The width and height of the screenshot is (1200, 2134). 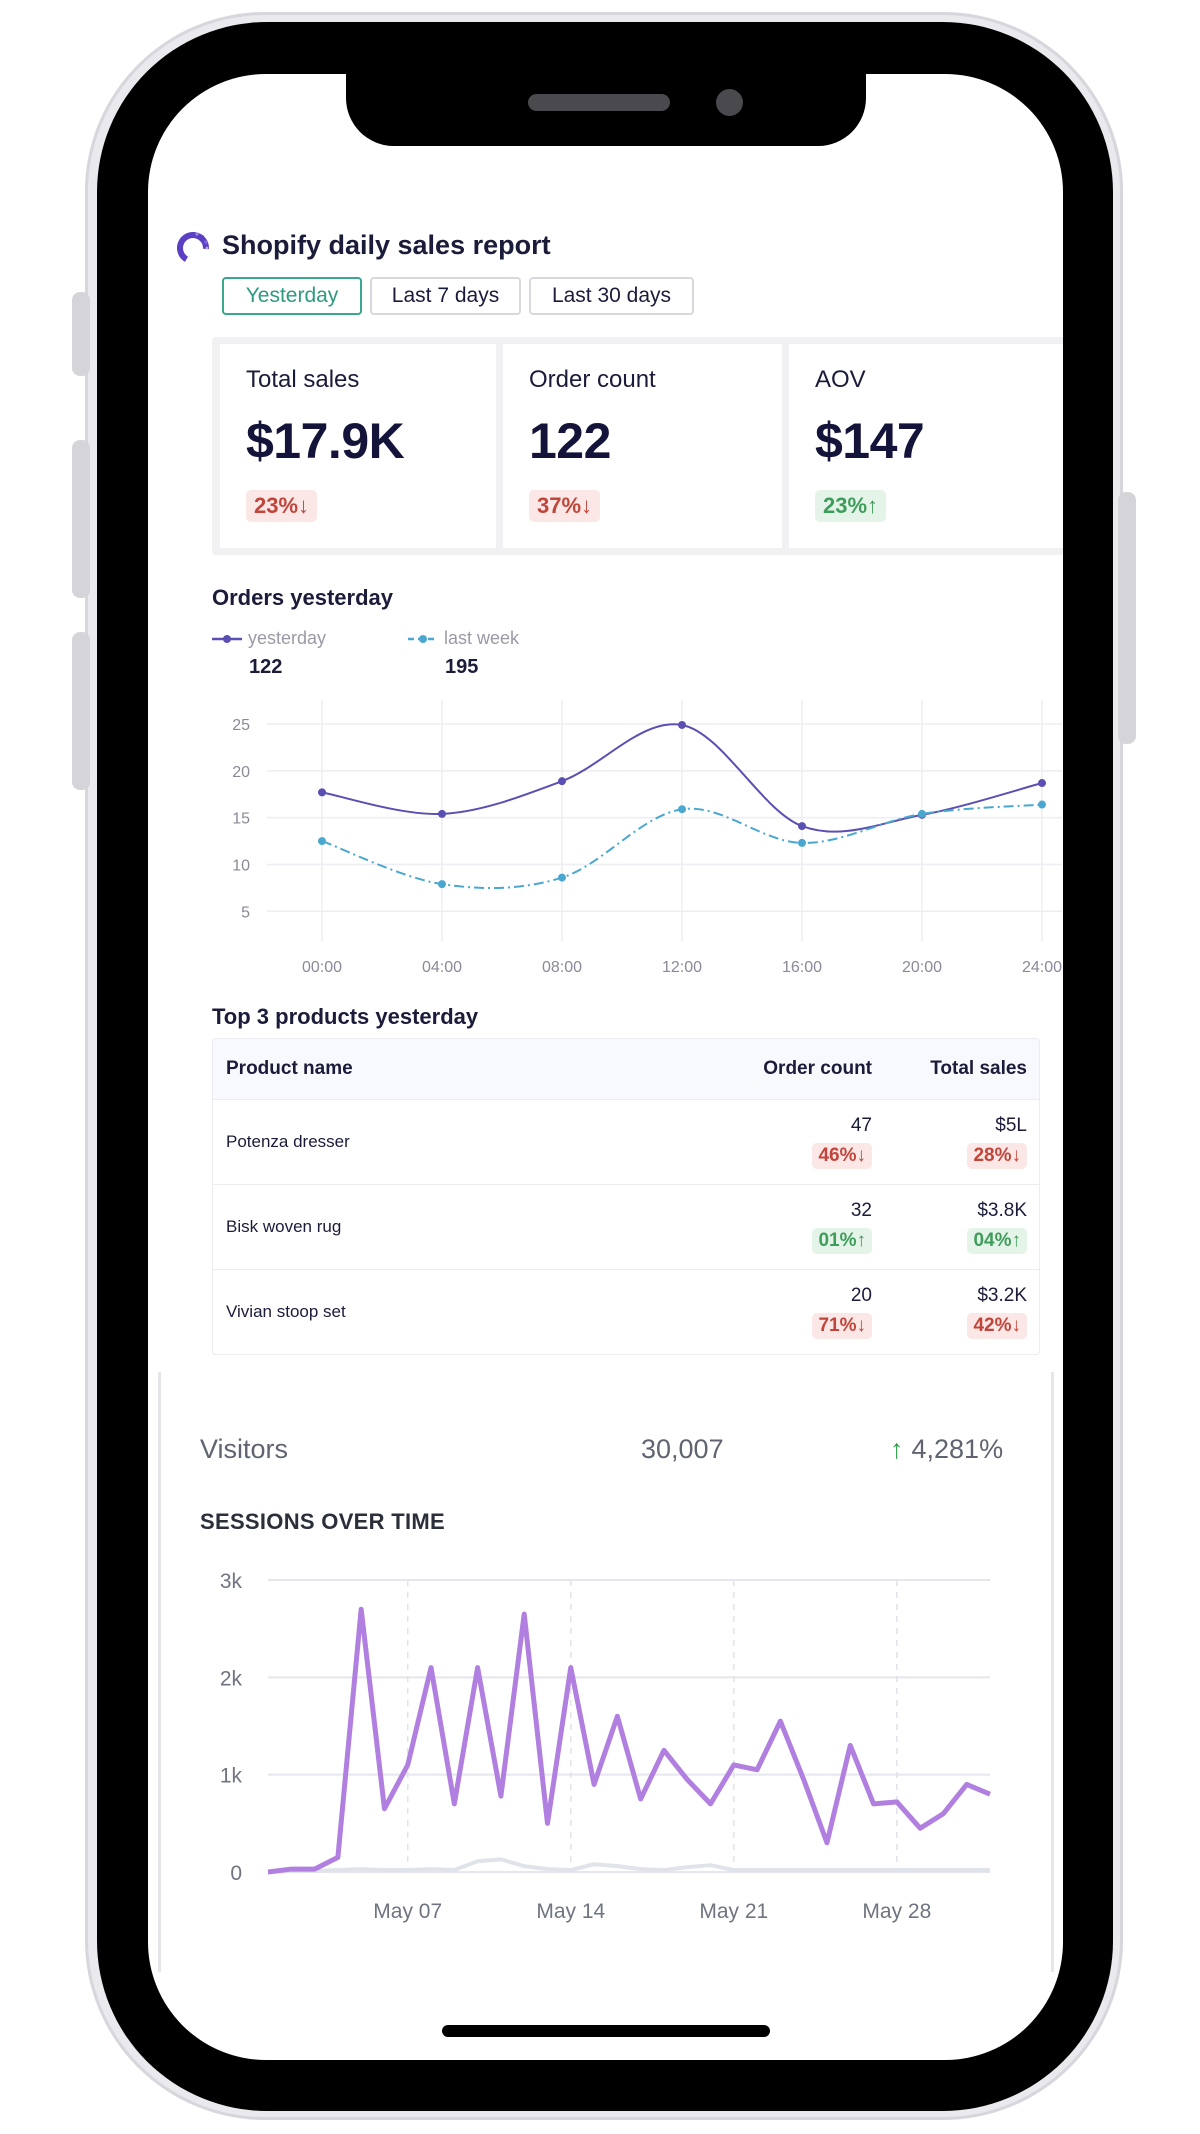 I want to click on x-tick-label: 00:00, so click(x=322, y=967).